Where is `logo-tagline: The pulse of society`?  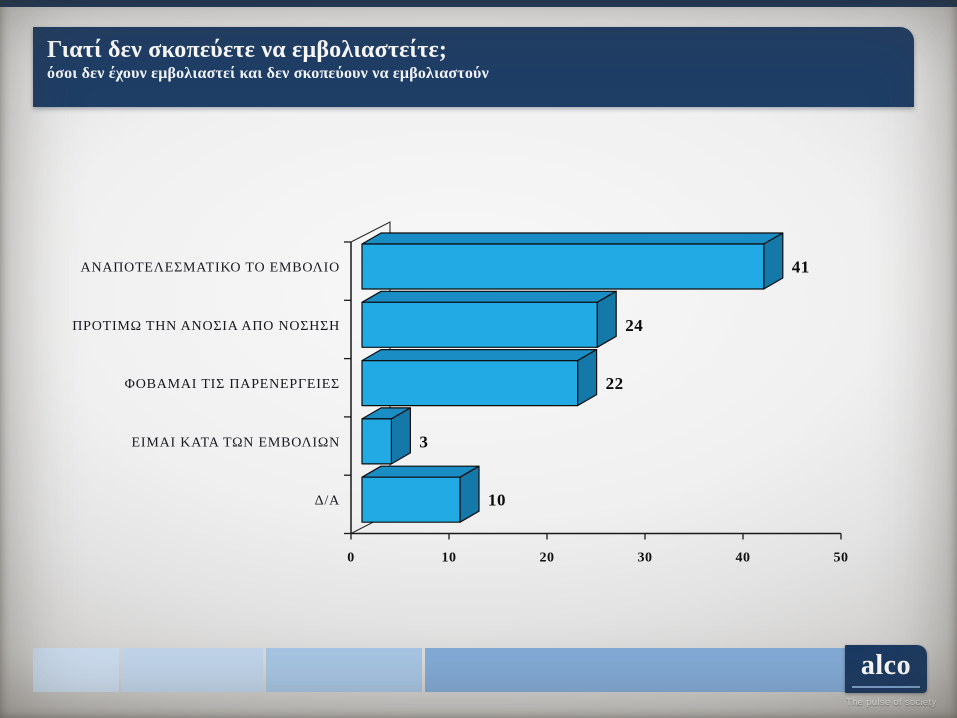
logo-tagline: The pulse of society is located at coordinates (891, 702).